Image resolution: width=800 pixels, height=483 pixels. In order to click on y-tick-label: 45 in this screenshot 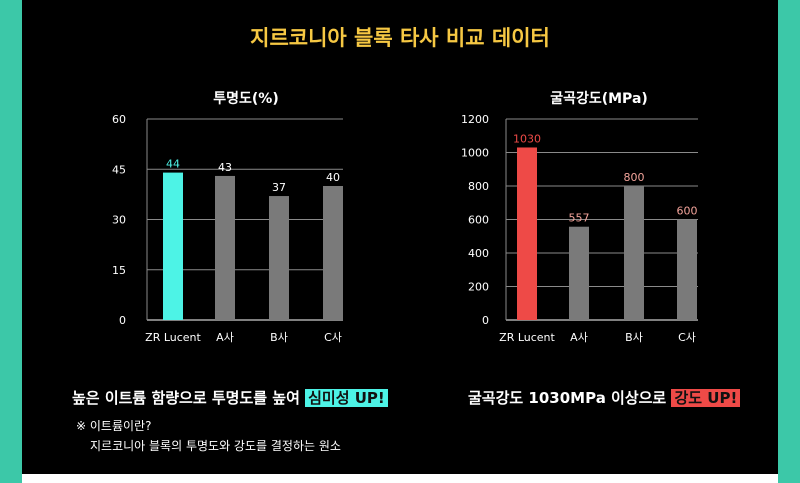, I will do `click(119, 169)`.